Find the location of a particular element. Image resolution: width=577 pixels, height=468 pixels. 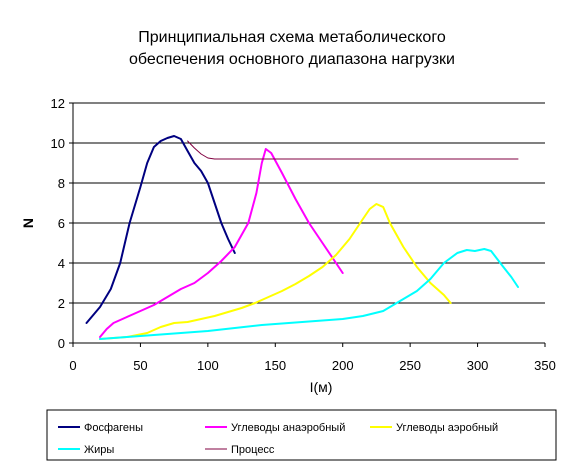

x-tick-label: 150 is located at coordinates (275, 365).